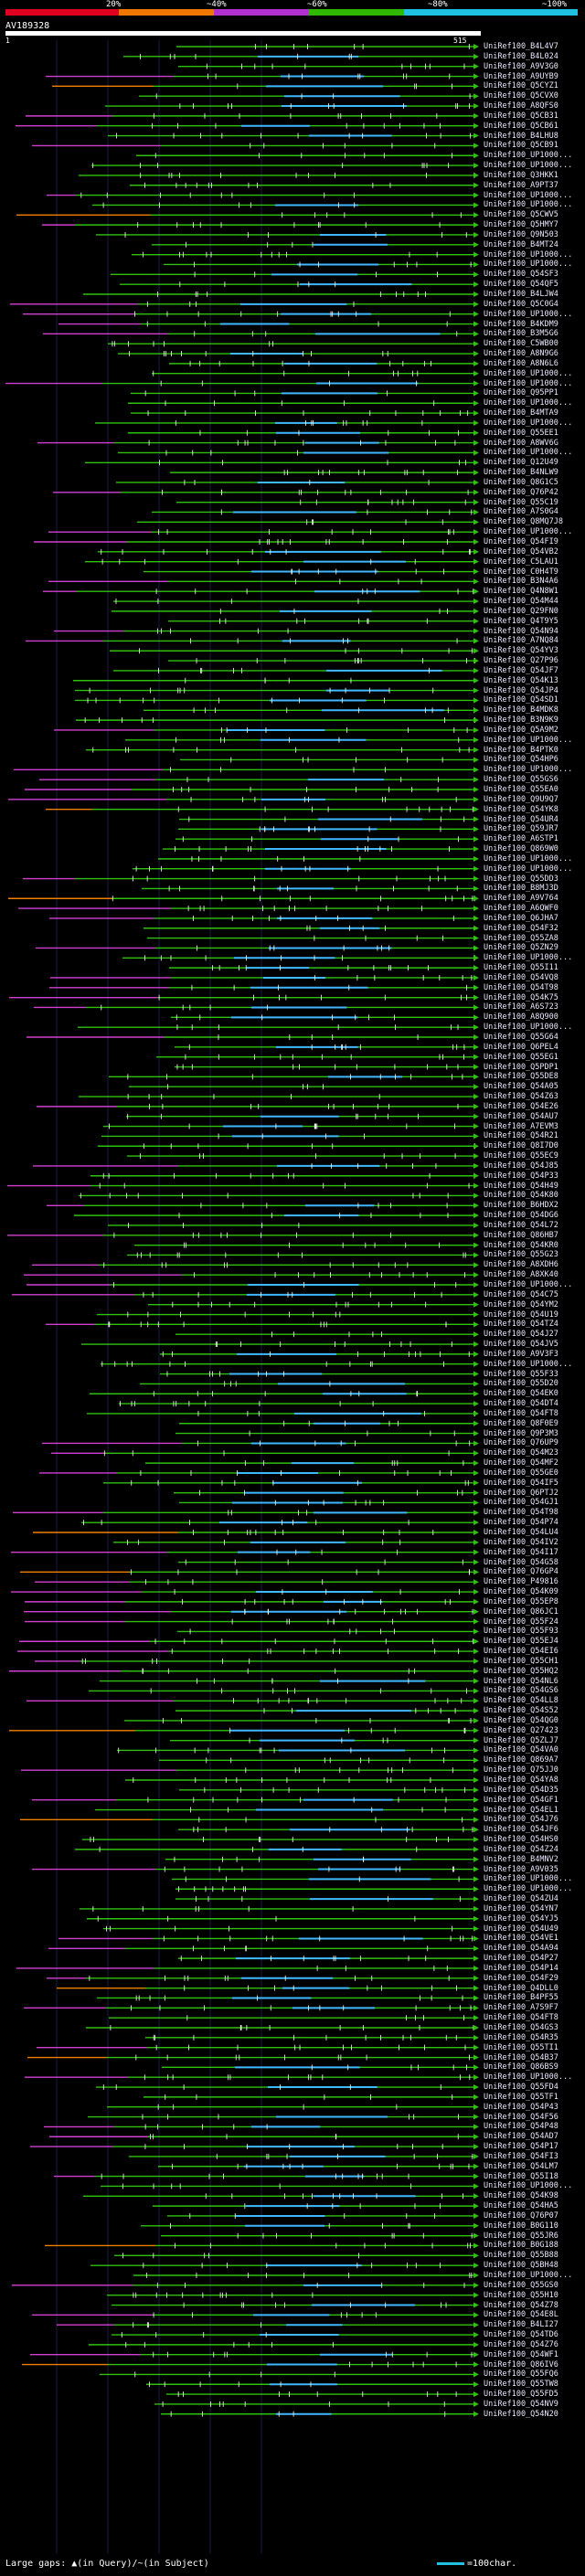 The width and height of the screenshot is (585, 2576). Describe the element at coordinates (521, 2404) in the screenshot. I see `hit-link: UniRef100_Q54NV9` at that location.